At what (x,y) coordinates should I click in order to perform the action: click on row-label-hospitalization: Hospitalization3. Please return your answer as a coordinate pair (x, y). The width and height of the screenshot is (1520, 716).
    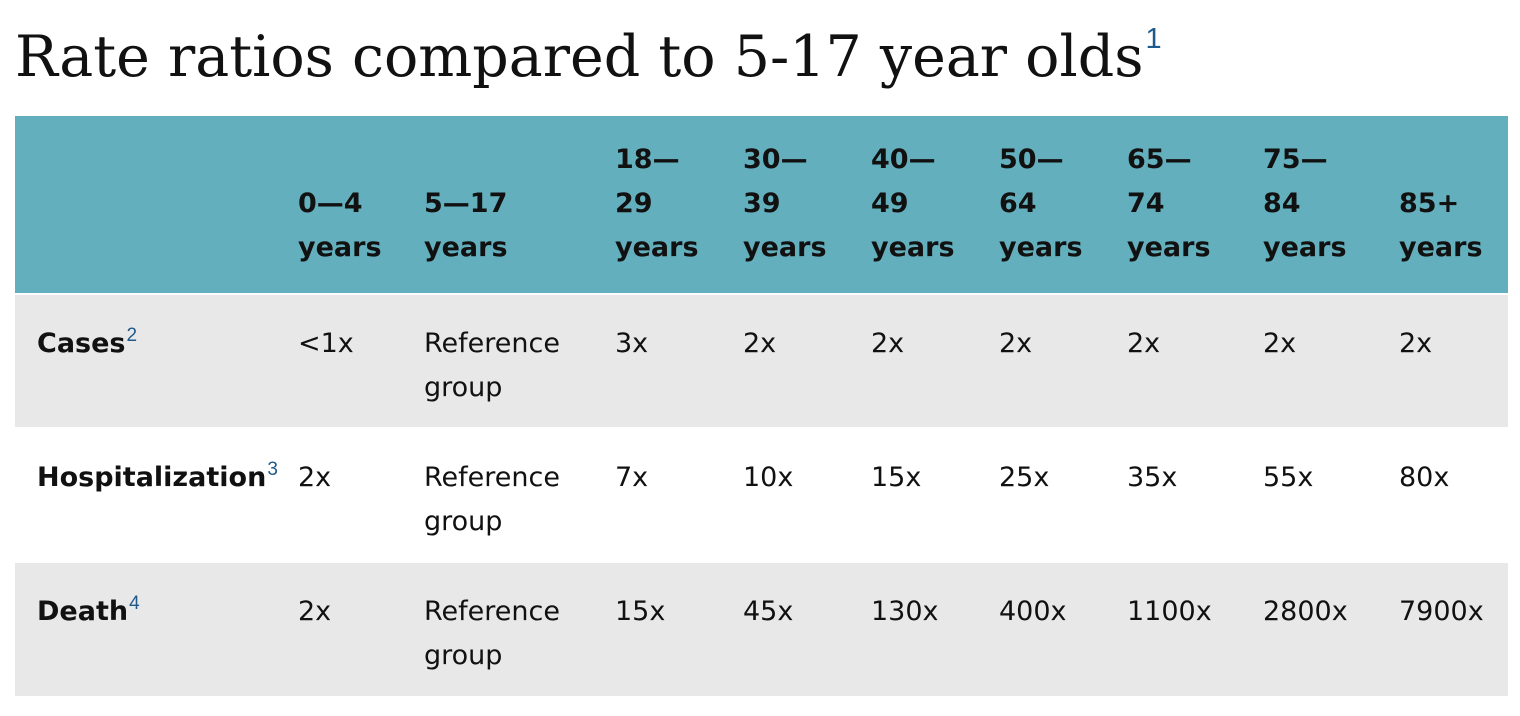
    Looking at the image, I should click on (157, 475).